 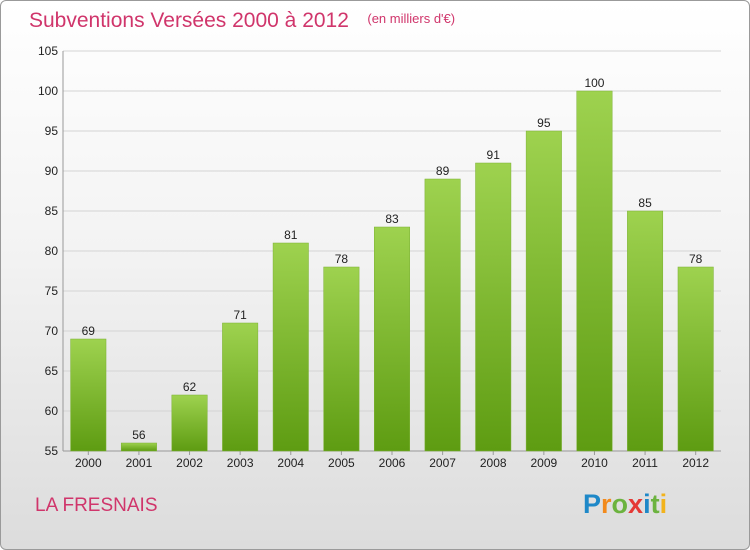 What do you see at coordinates (592, 504) in the screenshot?
I see `logo-letter: P` at bounding box center [592, 504].